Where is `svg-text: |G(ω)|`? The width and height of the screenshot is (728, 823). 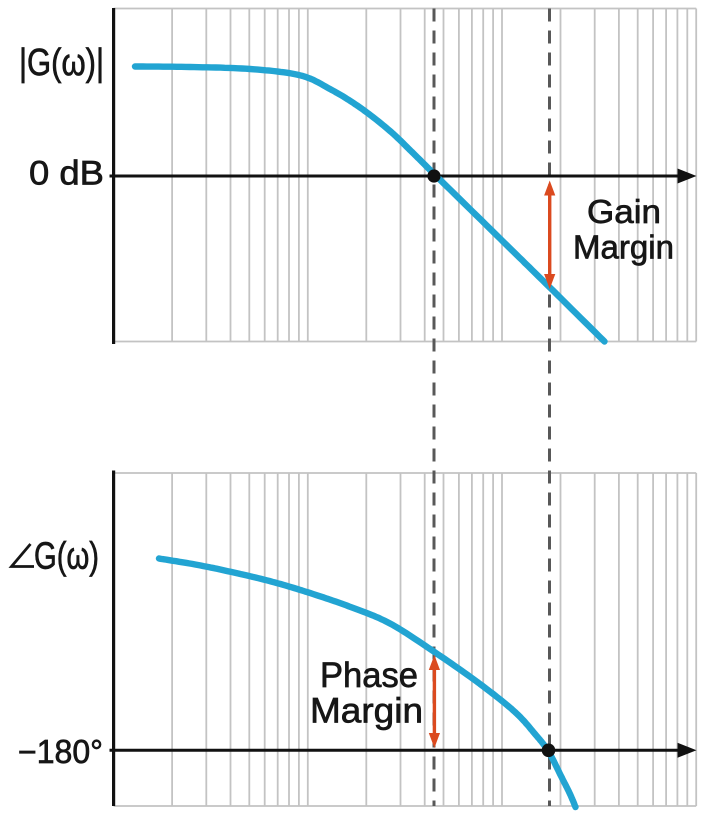 svg-text: |G(ω)| is located at coordinates (61, 63).